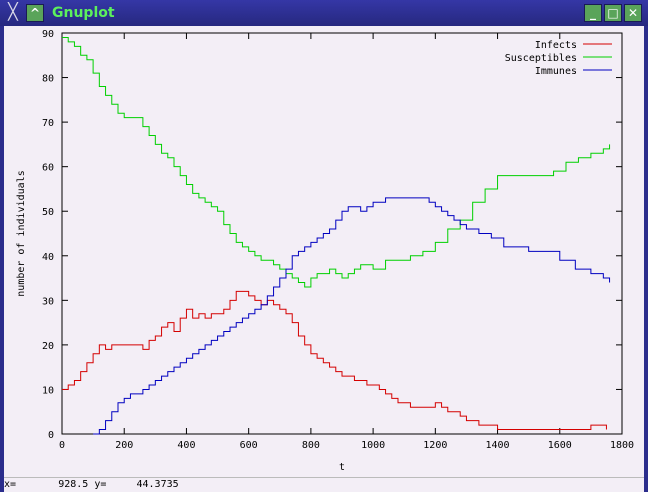  I want to click on y-tick-label: 40, so click(48, 257).